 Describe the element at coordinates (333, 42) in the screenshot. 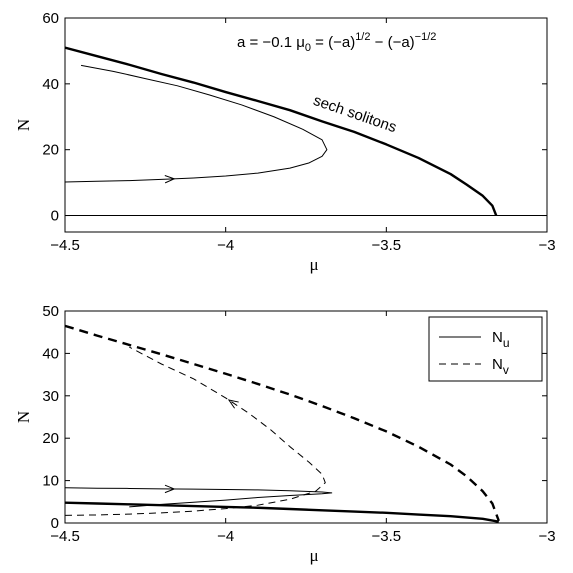

I see `annotation-part: = (−a)` at that location.